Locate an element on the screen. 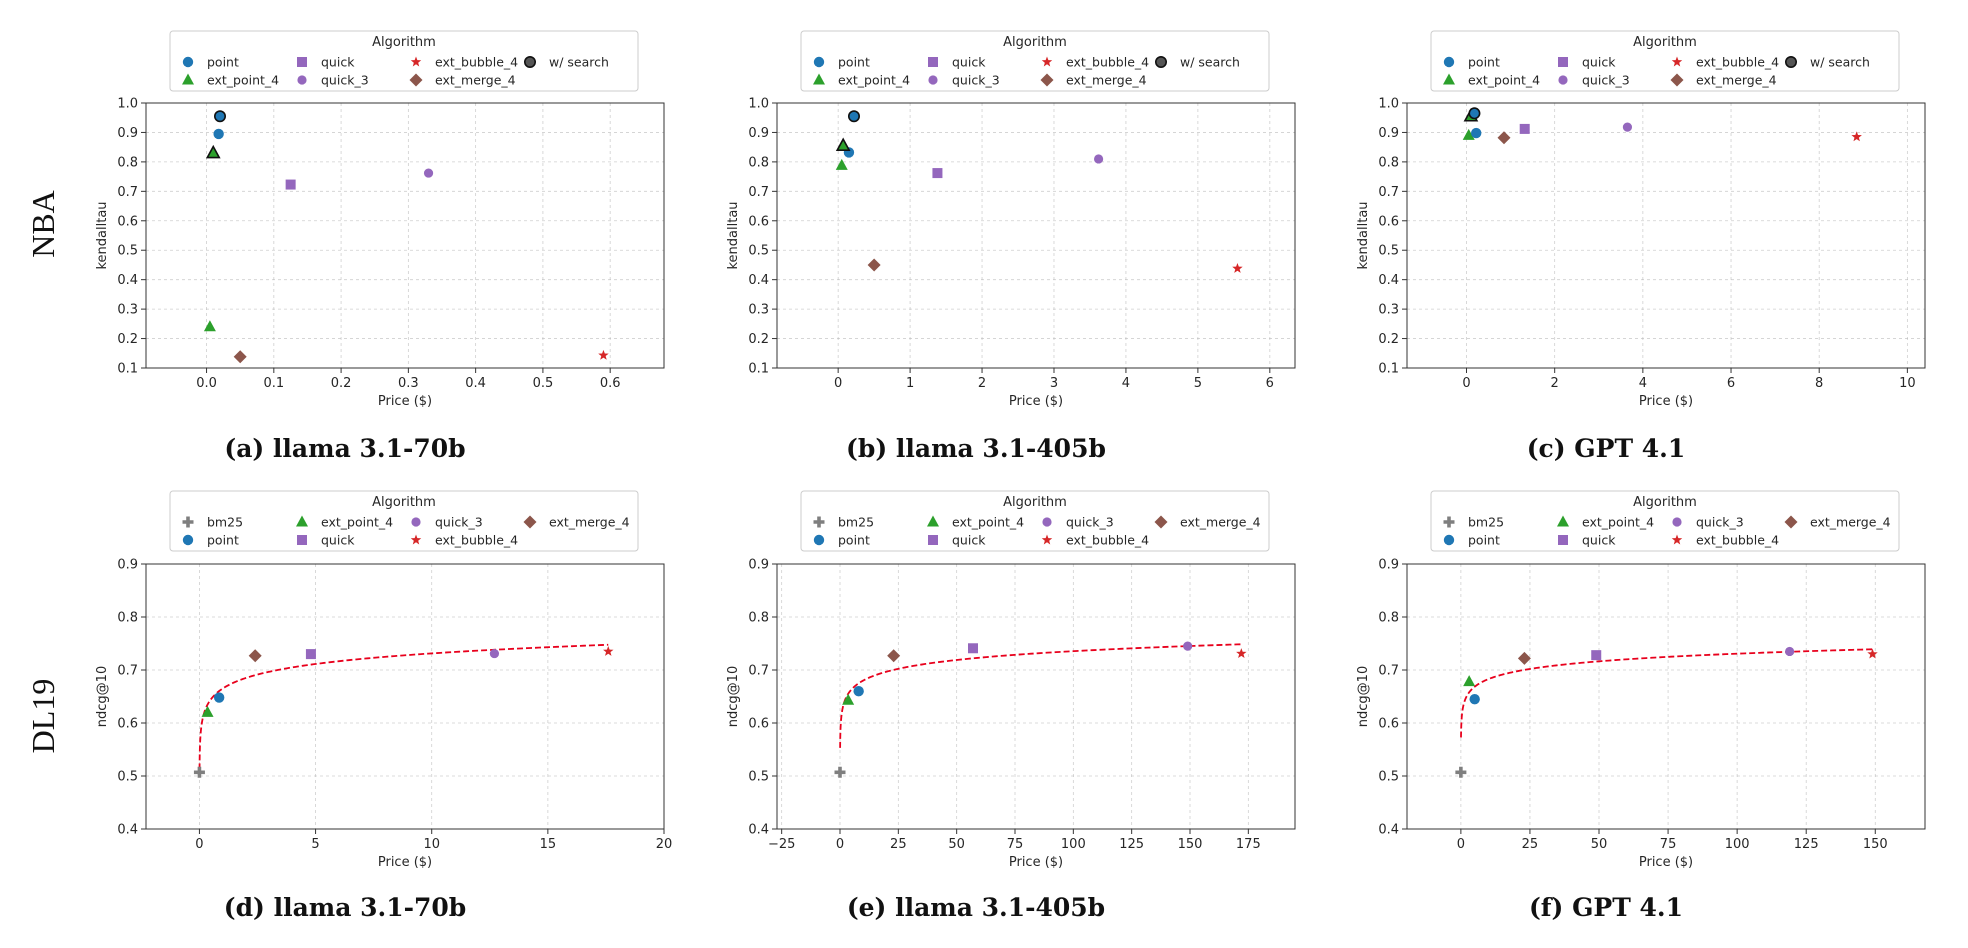  y-tick-label: 0.2 is located at coordinates (127, 339).